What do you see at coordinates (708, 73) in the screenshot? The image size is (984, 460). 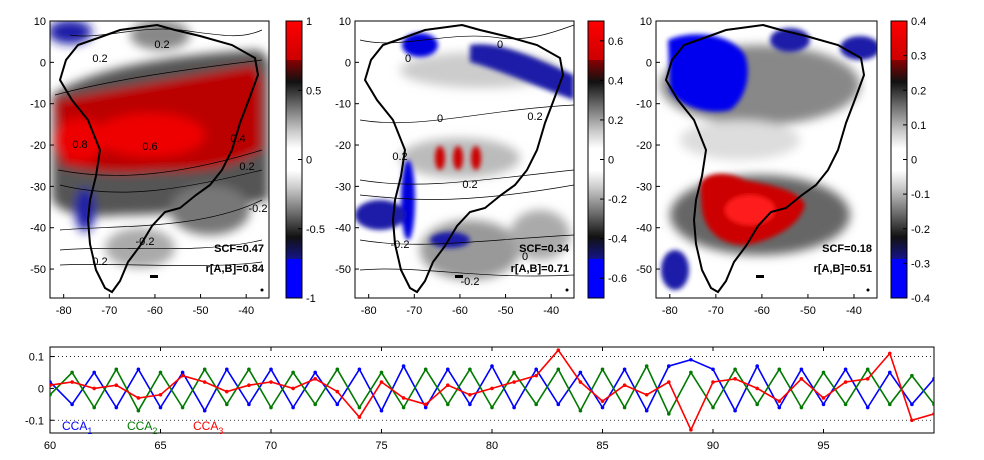 I see `map-3-negative-north` at bounding box center [708, 73].